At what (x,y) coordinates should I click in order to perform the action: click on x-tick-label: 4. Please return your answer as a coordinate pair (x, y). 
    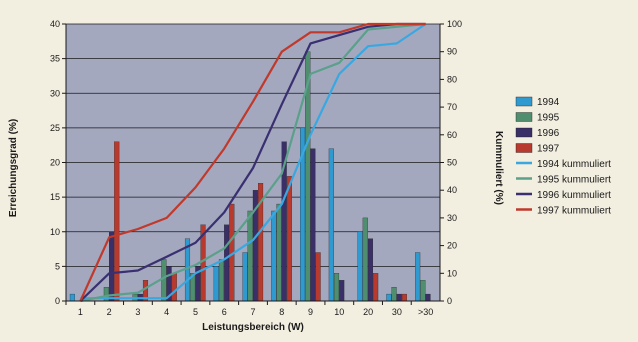
    Looking at the image, I should click on (166, 312).